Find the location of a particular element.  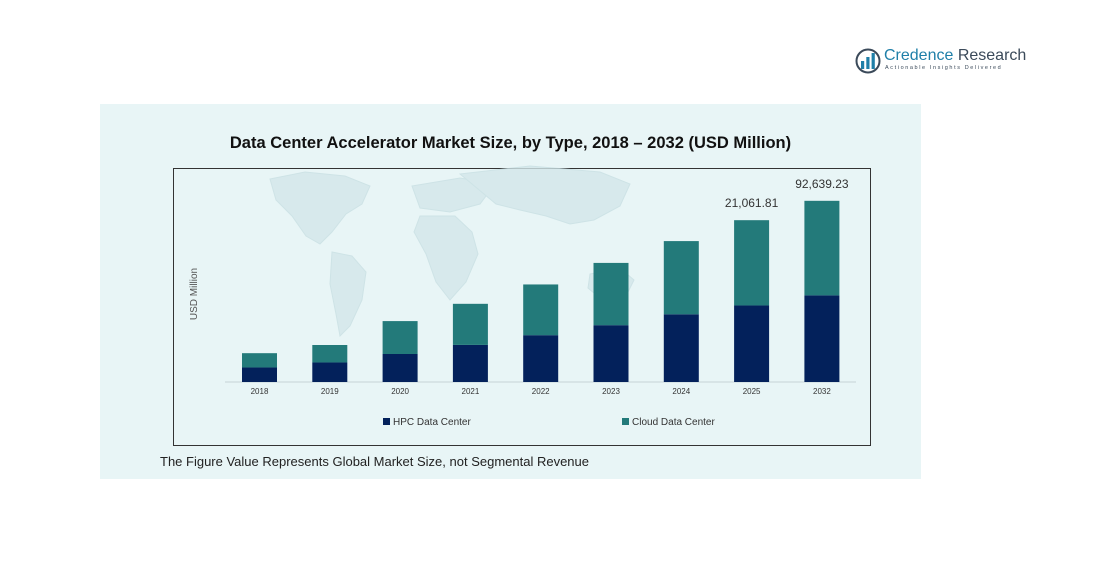

legend-label-hpc: HPC Data Center is located at coordinates (432, 422).